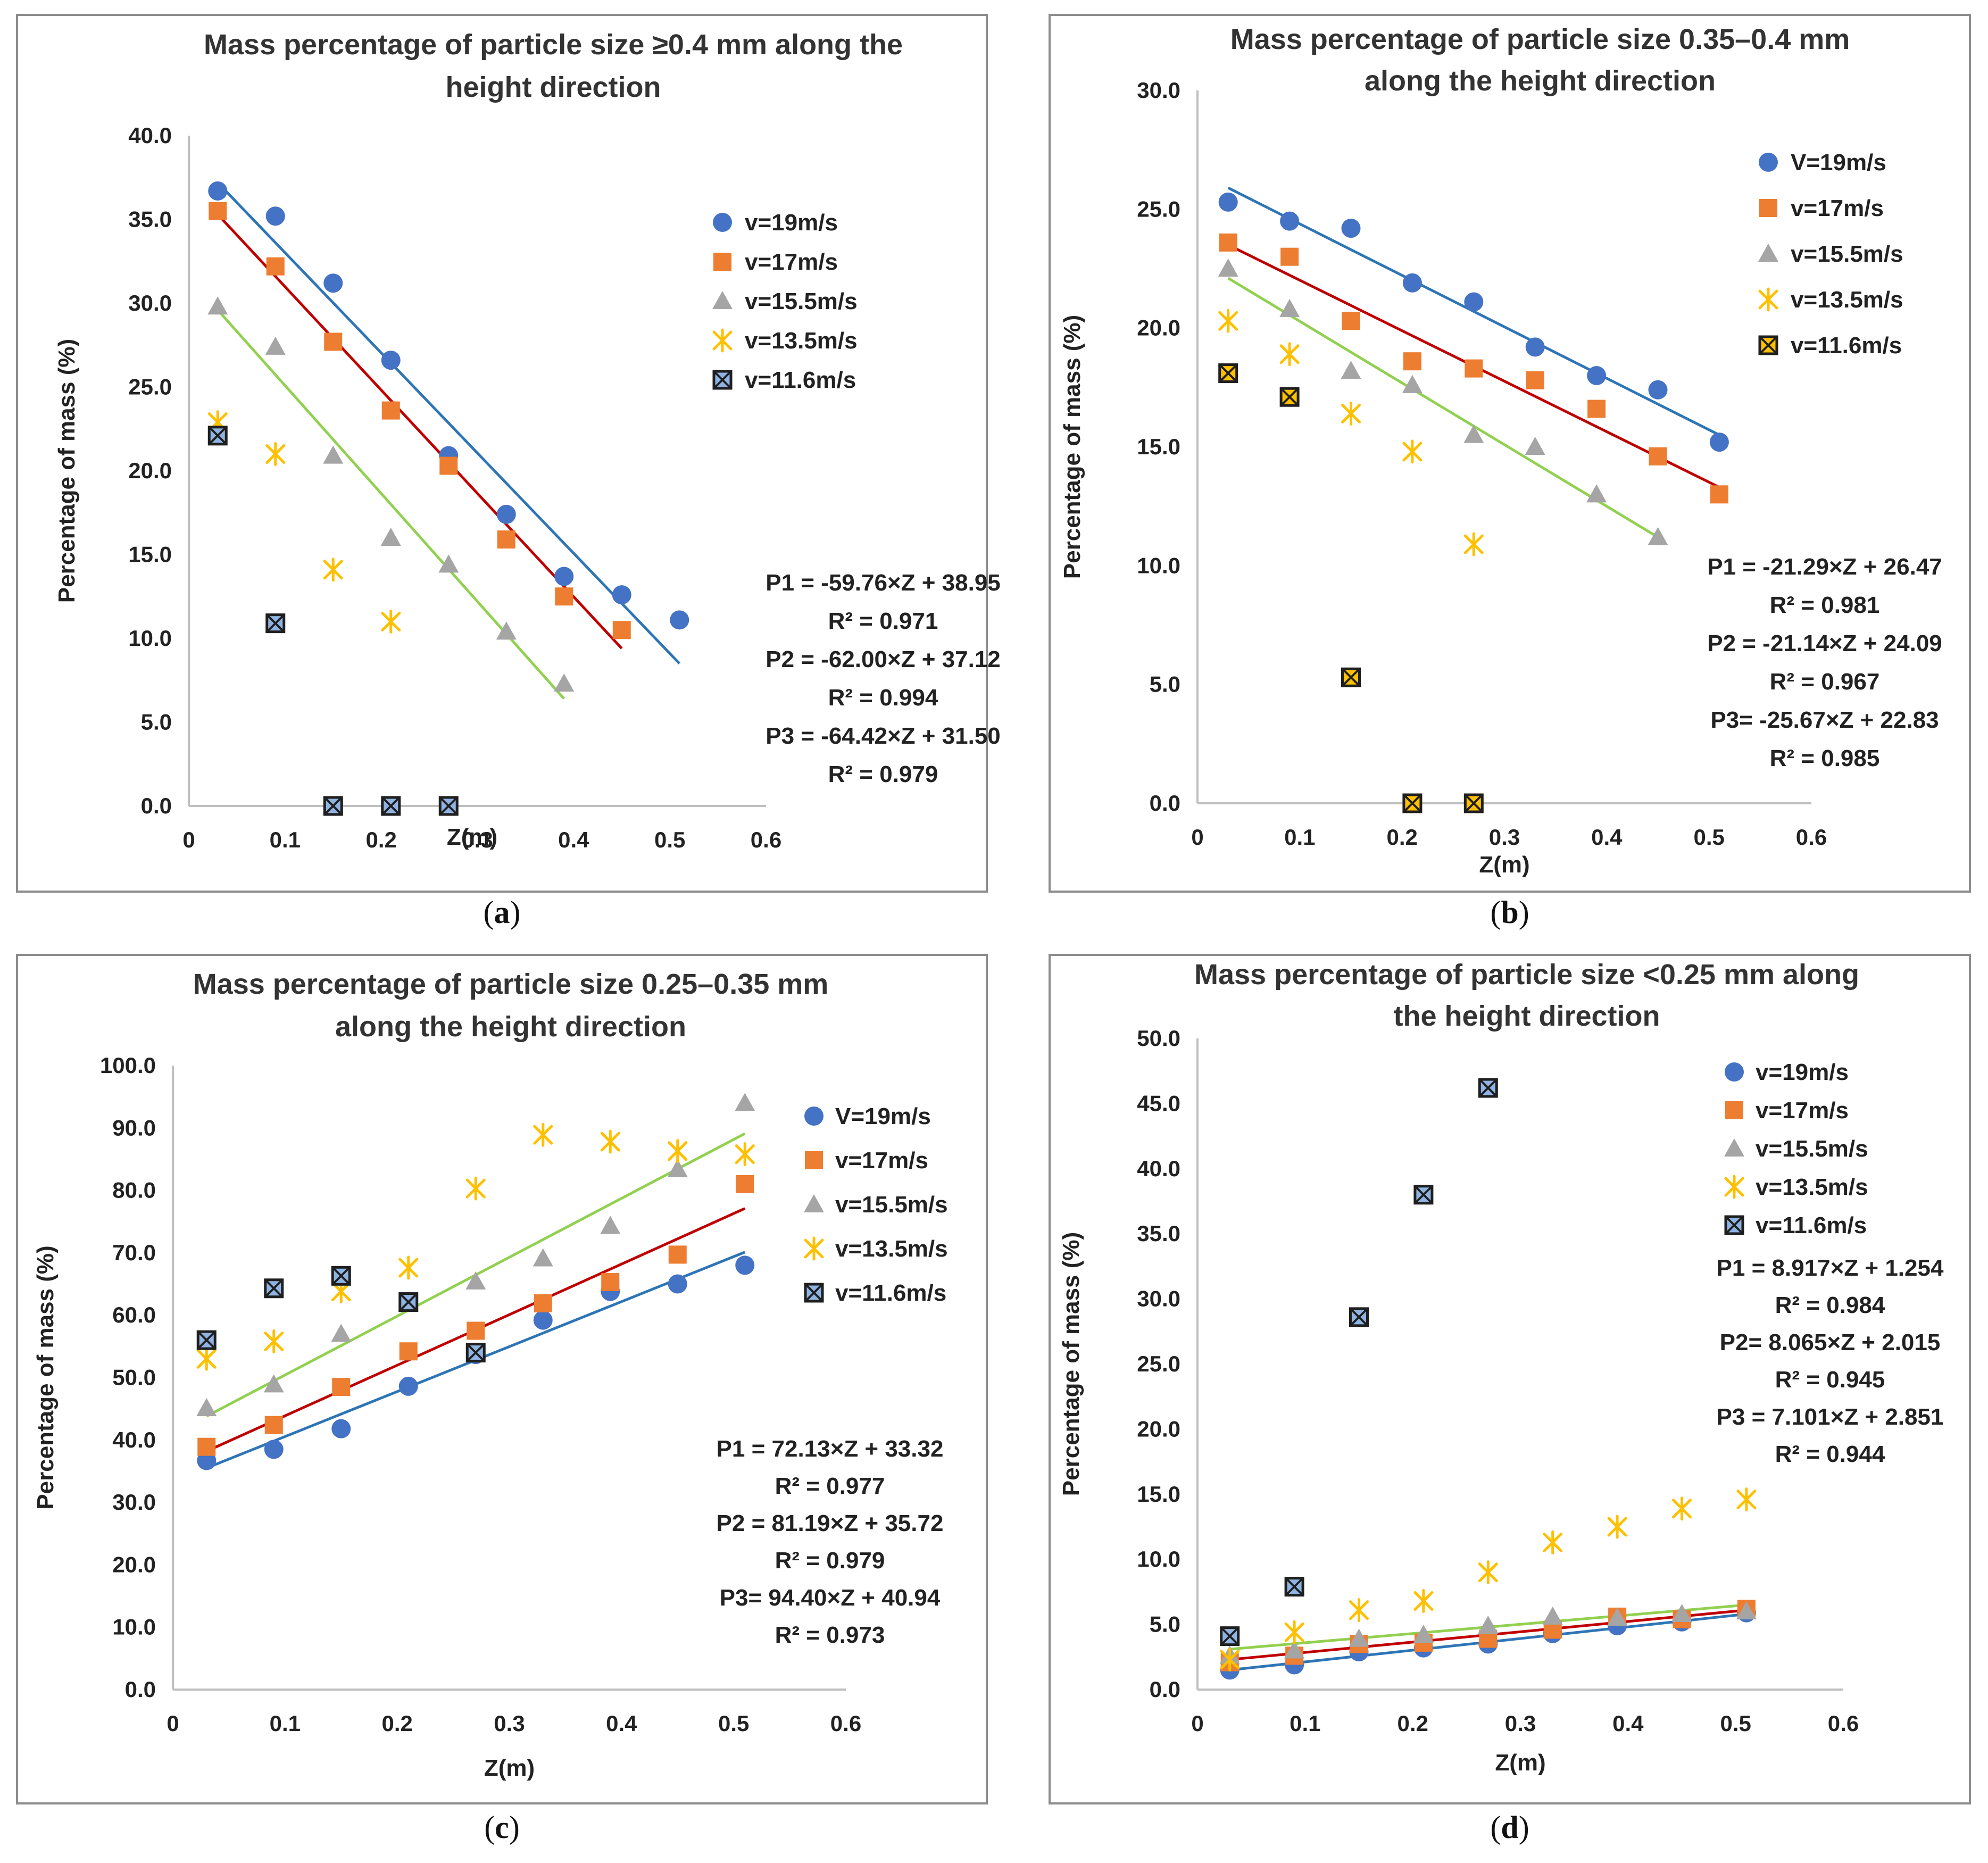 This screenshot has width=1988, height=1863. I want to click on trendline-p1, so click(449, 422).